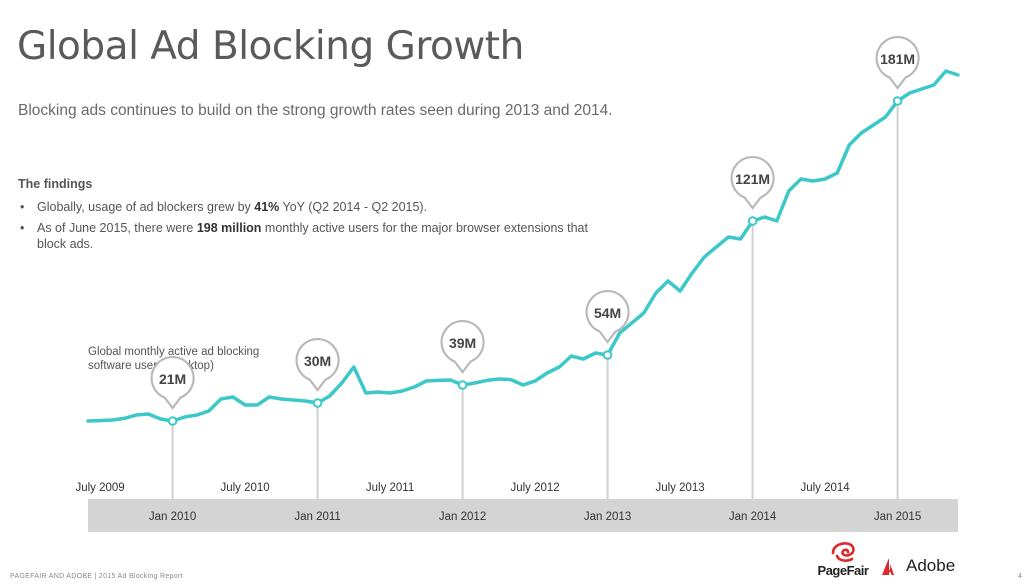 This screenshot has width=1024, height=588. I want to click on callout-label: 30M, so click(317, 361).